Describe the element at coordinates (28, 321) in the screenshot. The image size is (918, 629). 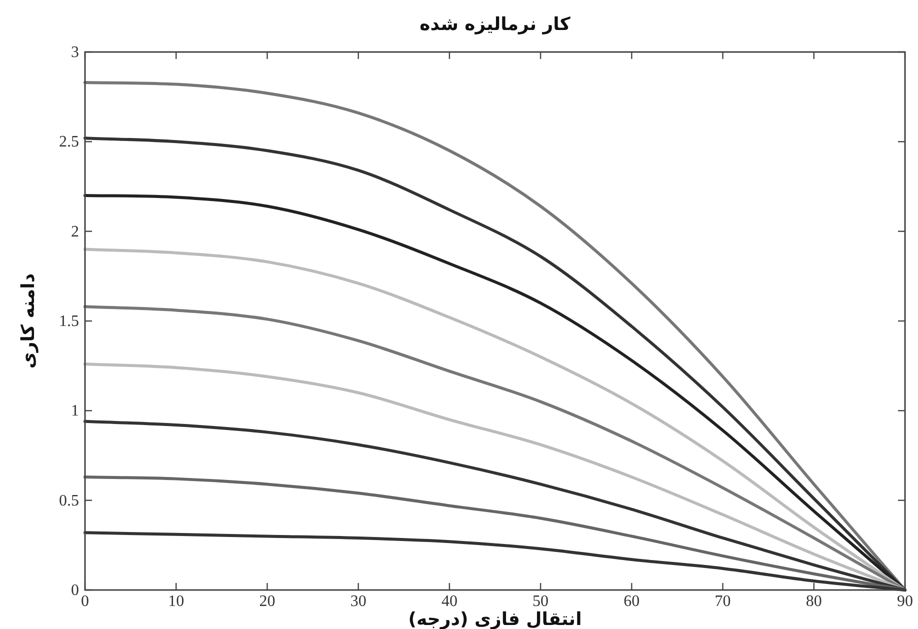
I see `y-axis-title: دامنه کاری` at that location.